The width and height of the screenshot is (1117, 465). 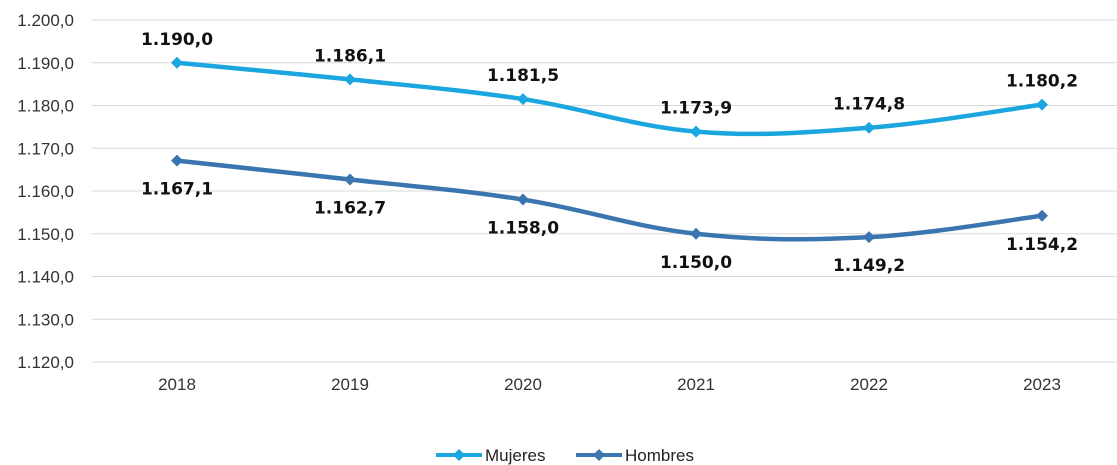 What do you see at coordinates (45, 362) in the screenshot?
I see `y-tick-label: 1.120,0` at bounding box center [45, 362].